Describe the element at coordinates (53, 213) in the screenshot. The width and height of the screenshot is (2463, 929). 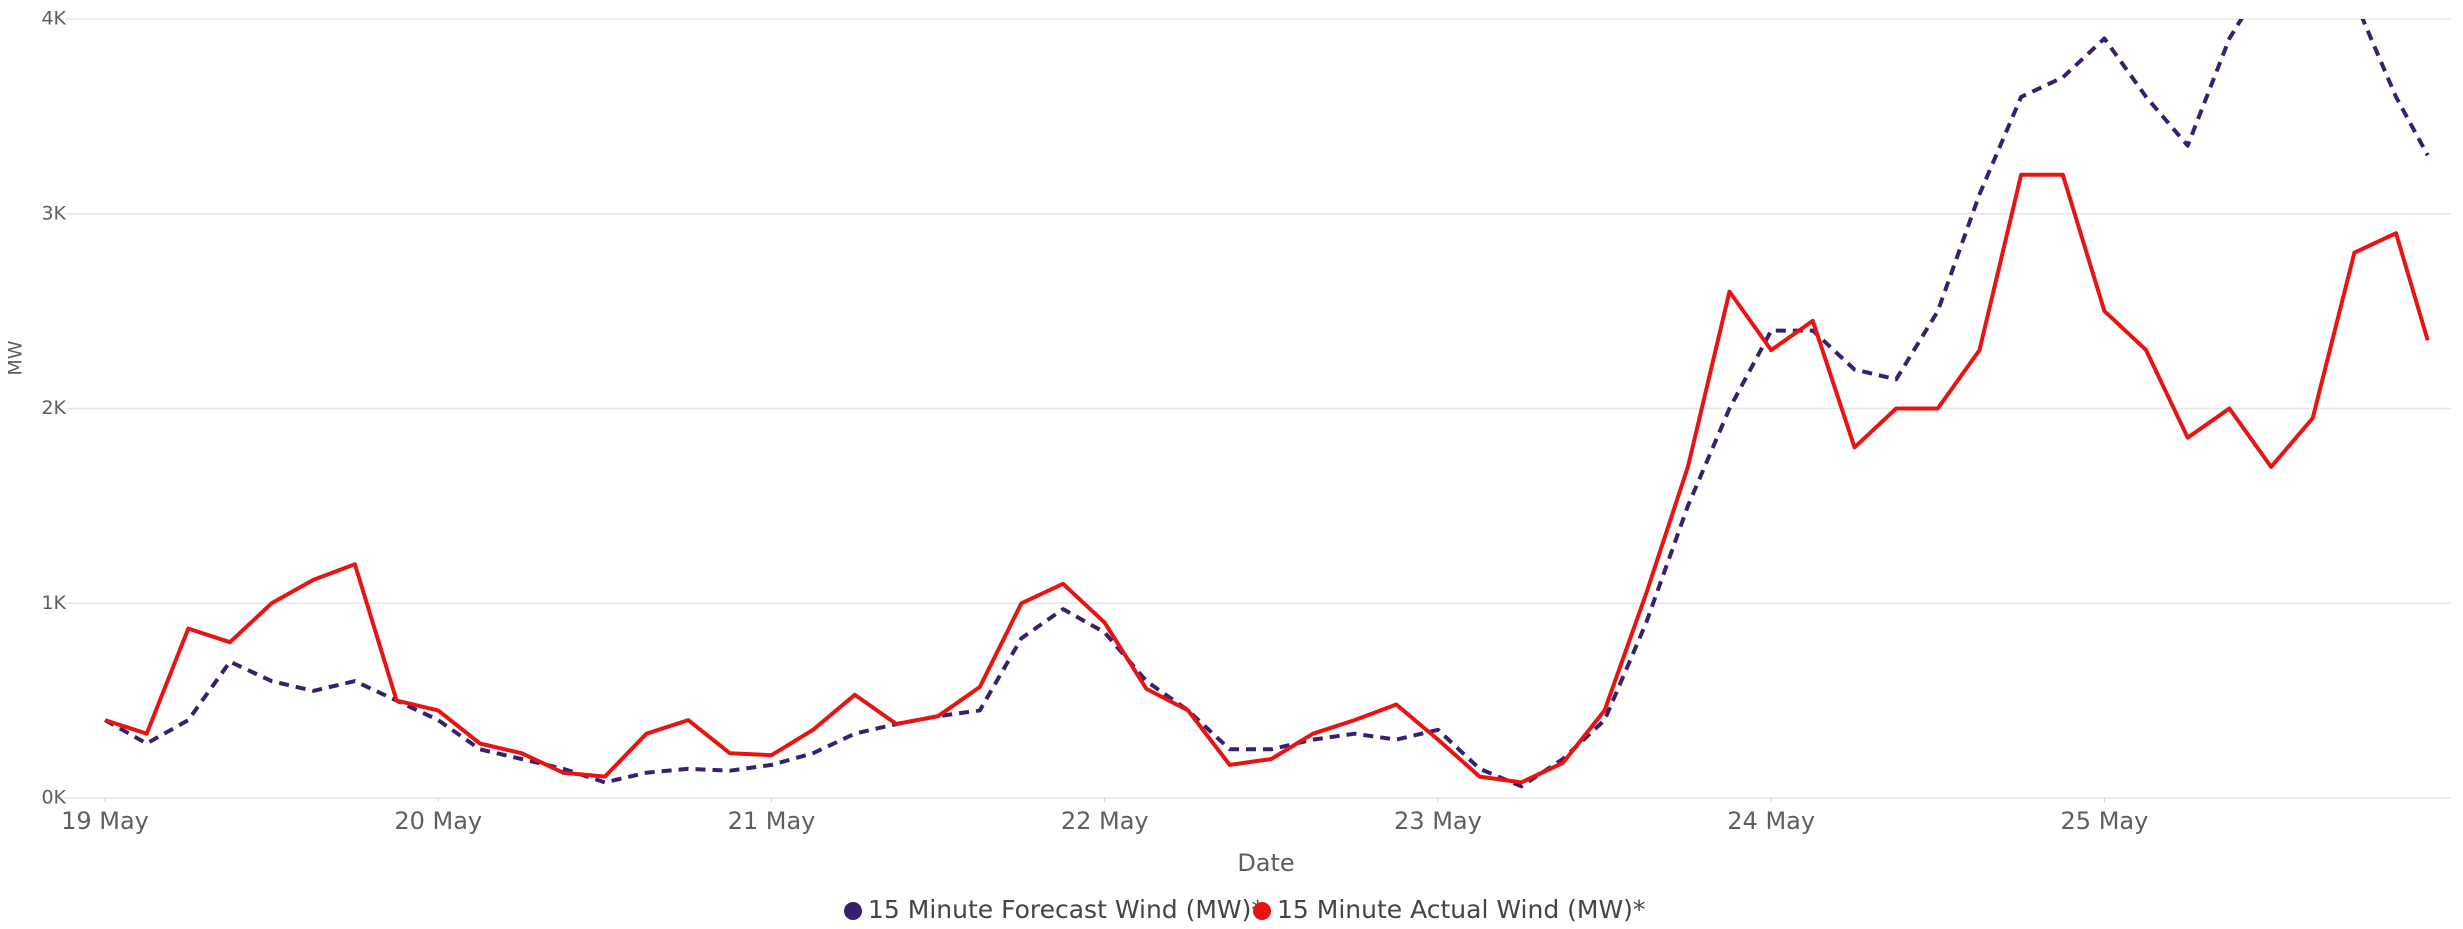
I see `y-tick-label: 3K` at that location.